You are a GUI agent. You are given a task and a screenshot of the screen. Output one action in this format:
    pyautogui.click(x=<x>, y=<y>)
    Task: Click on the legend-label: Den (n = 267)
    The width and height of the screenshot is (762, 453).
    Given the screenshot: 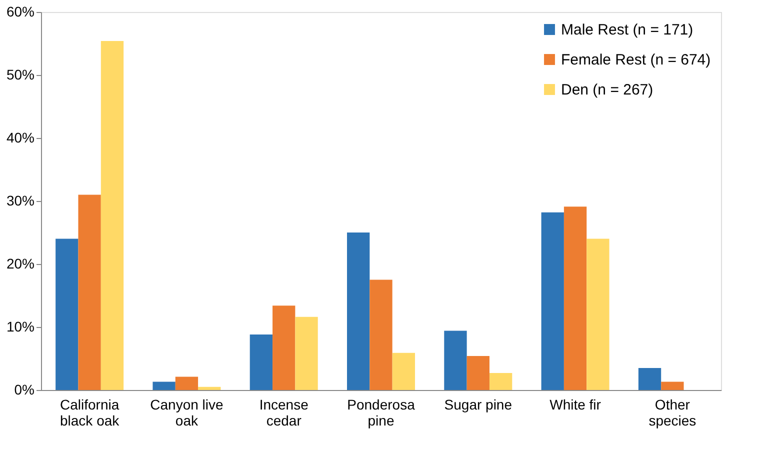 What is the action you would take?
    pyautogui.click(x=607, y=90)
    